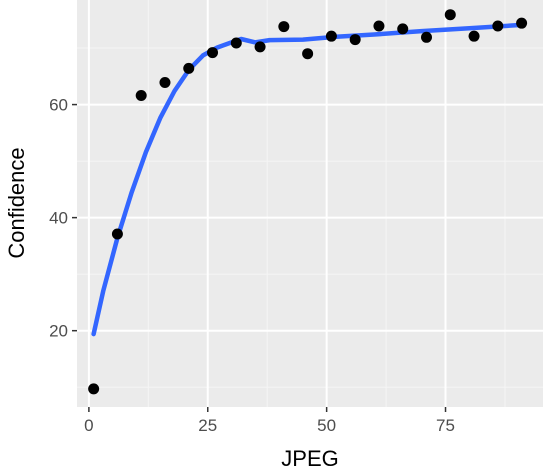 This screenshot has width=550, height=474. I want to click on y-axis-title: Confidence, so click(16, 202).